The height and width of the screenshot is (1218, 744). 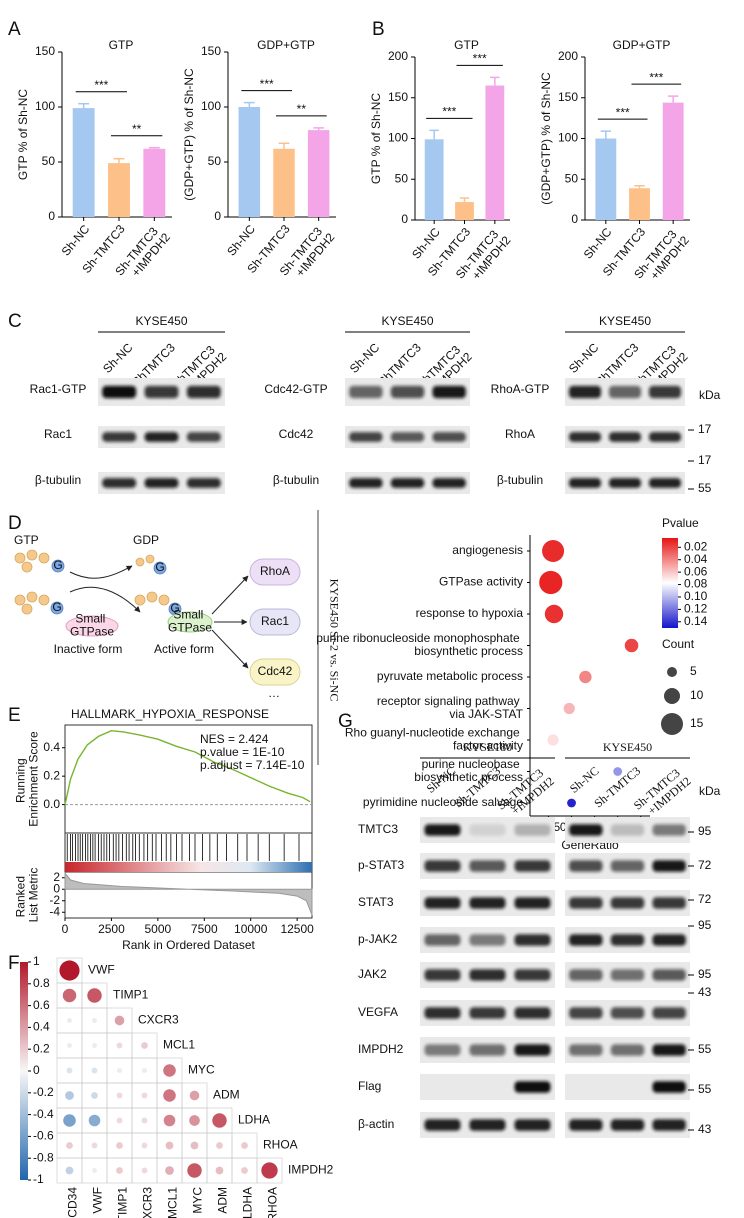 What do you see at coordinates (672, 696) in the screenshot?
I see `size-key` at bounding box center [672, 696].